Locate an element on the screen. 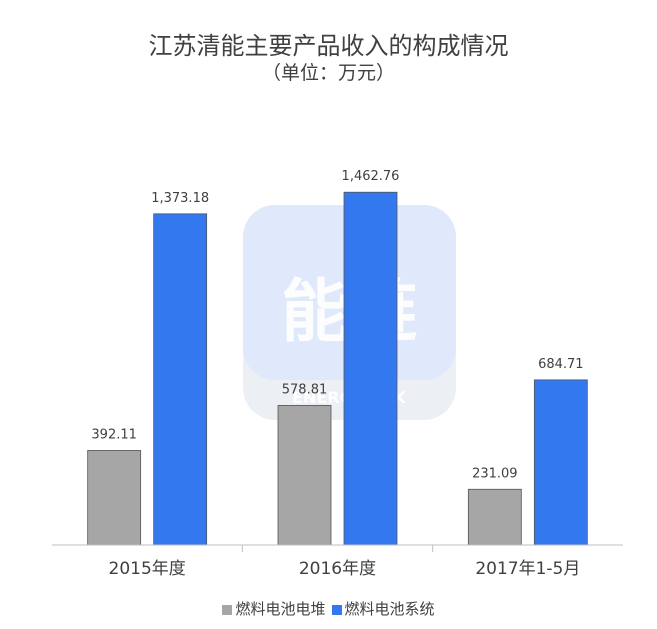 The height and width of the screenshot is (629, 657). x-tick-label: 2015年度 is located at coordinates (147, 569).